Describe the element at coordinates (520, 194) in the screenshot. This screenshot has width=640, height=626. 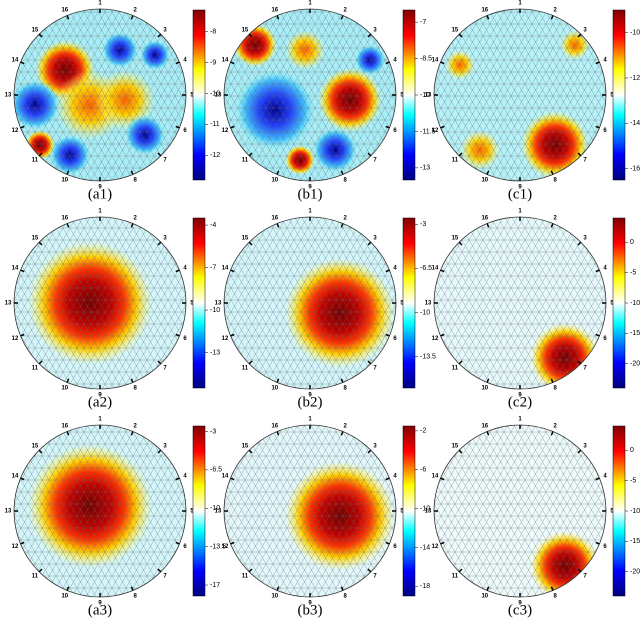
I see `panel-label: (c1)` at that location.